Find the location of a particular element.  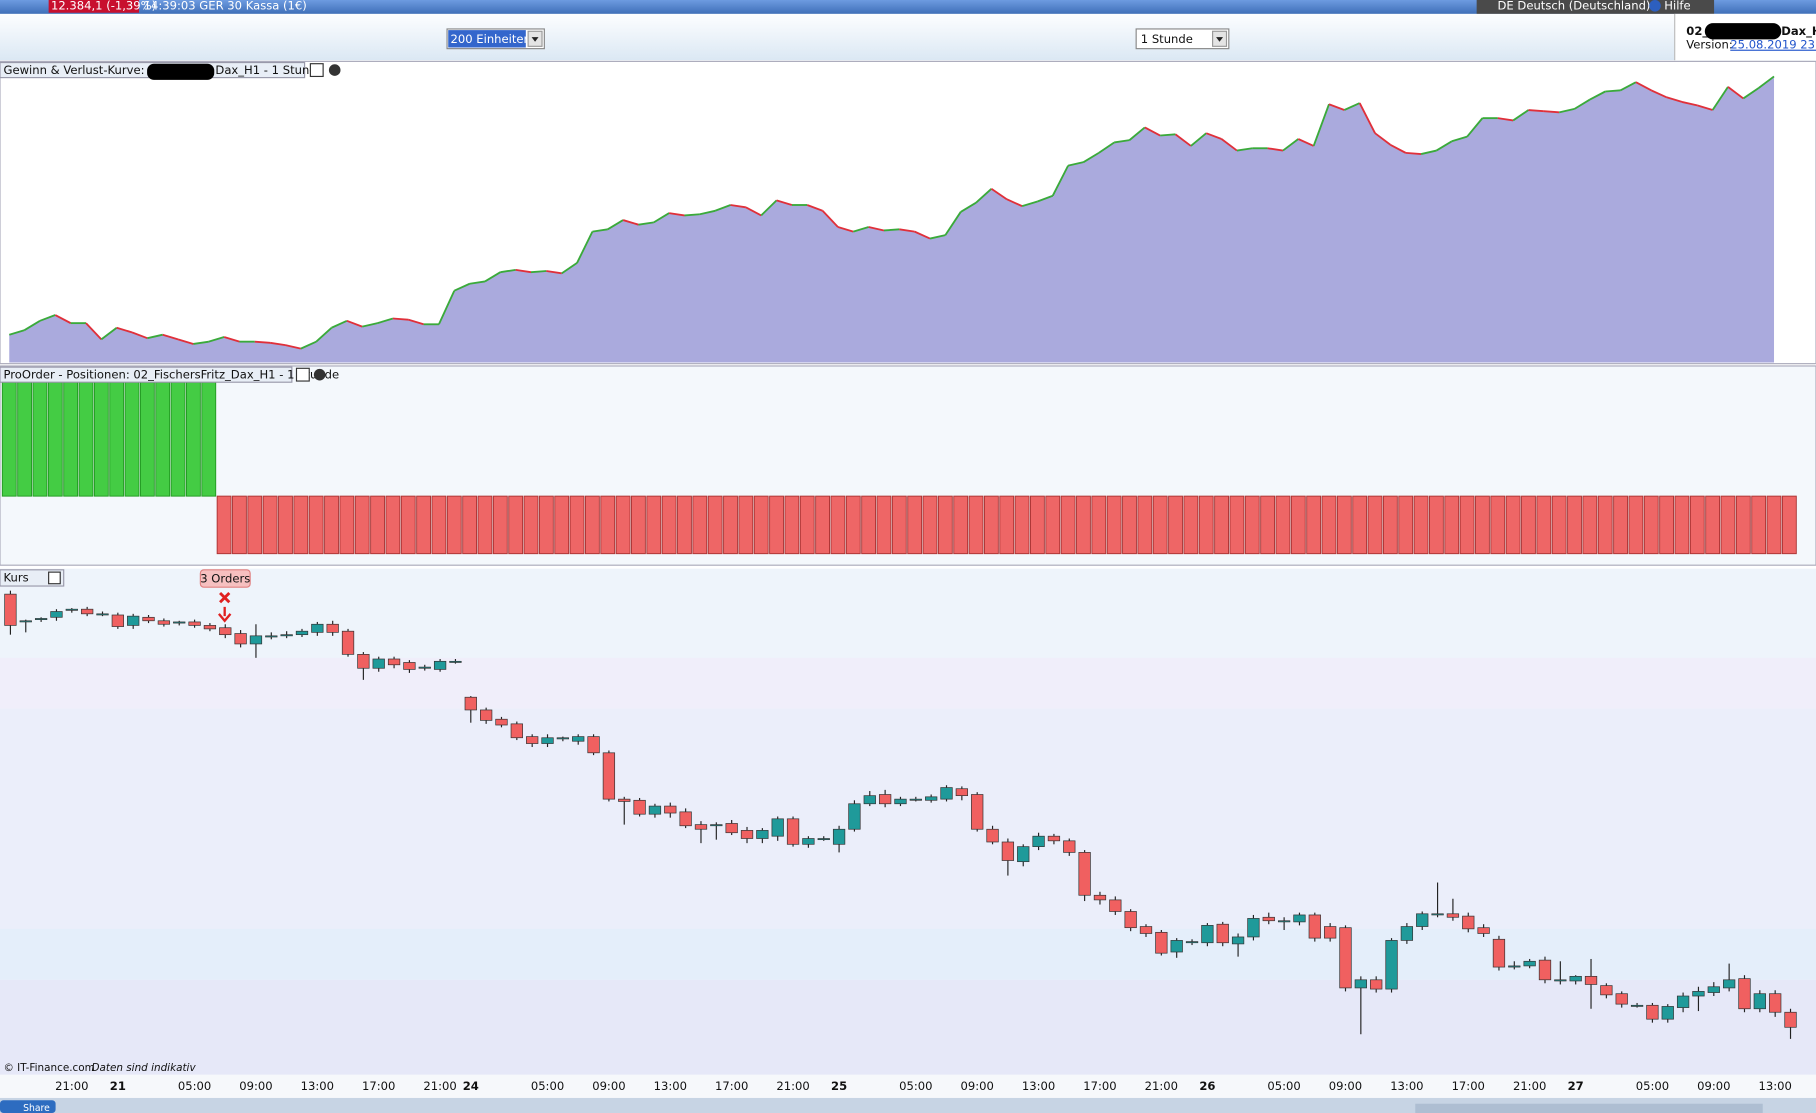

x-tick-label: 26 is located at coordinates (1207, 1086).